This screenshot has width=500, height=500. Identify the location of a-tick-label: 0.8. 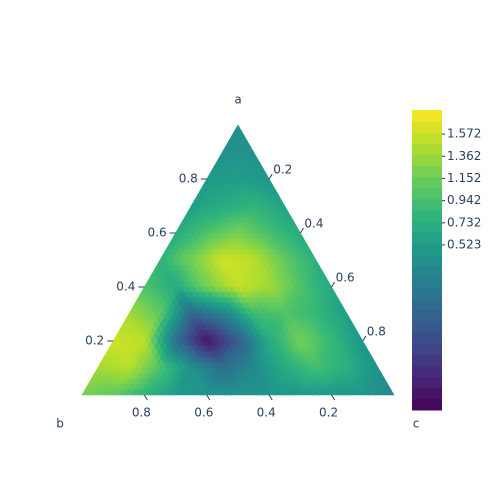
(188, 179).